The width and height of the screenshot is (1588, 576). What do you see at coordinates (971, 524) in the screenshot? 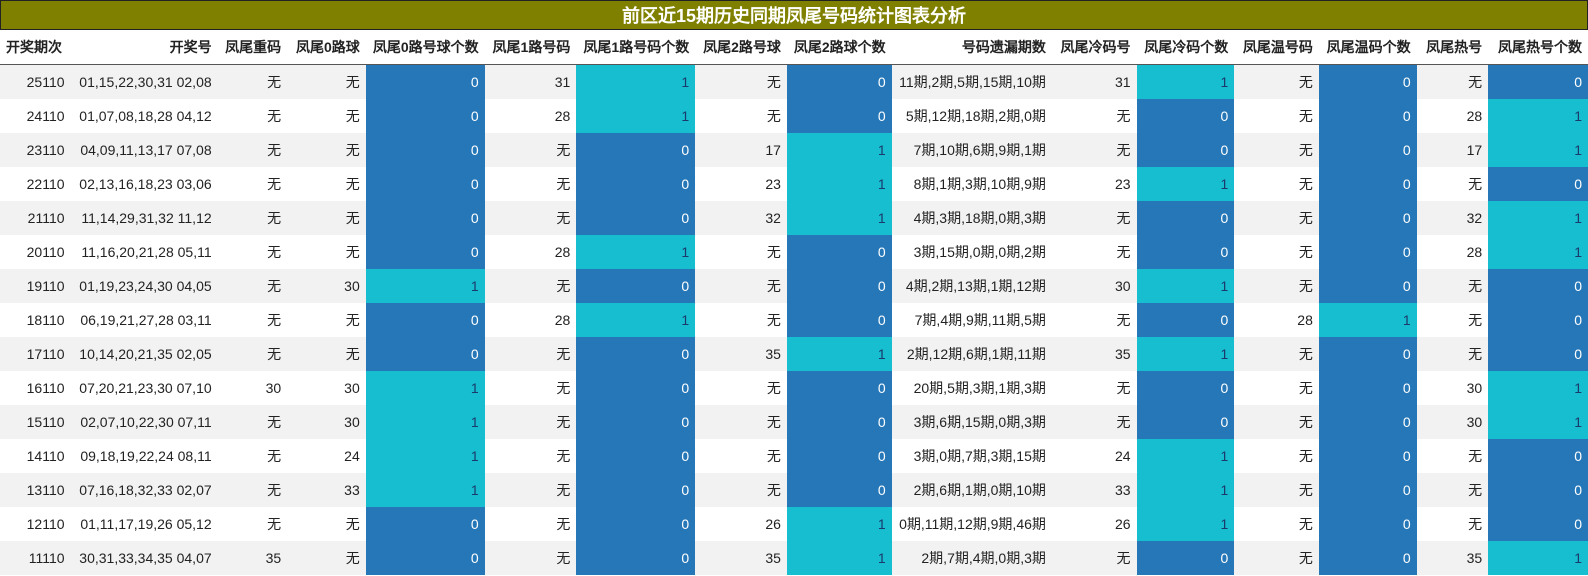
I see `table-cell: 0期,11期,12期,9期,46期` at bounding box center [971, 524].